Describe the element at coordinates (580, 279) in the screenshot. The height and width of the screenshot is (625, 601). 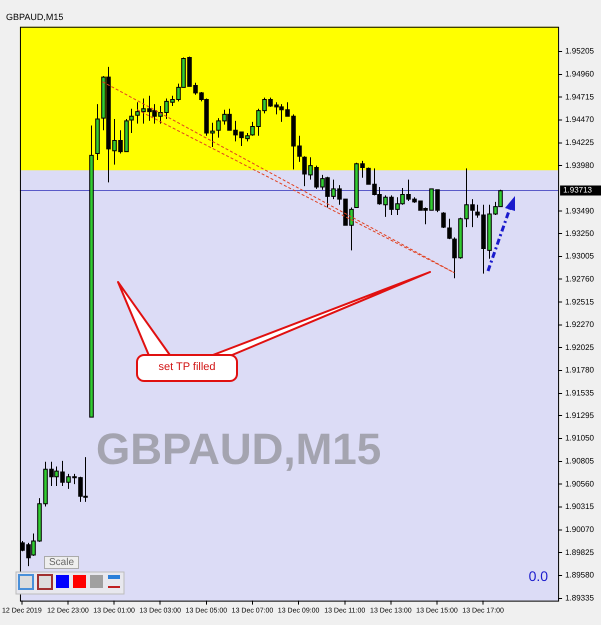
I see `y-tick-label: 1.92760` at that location.